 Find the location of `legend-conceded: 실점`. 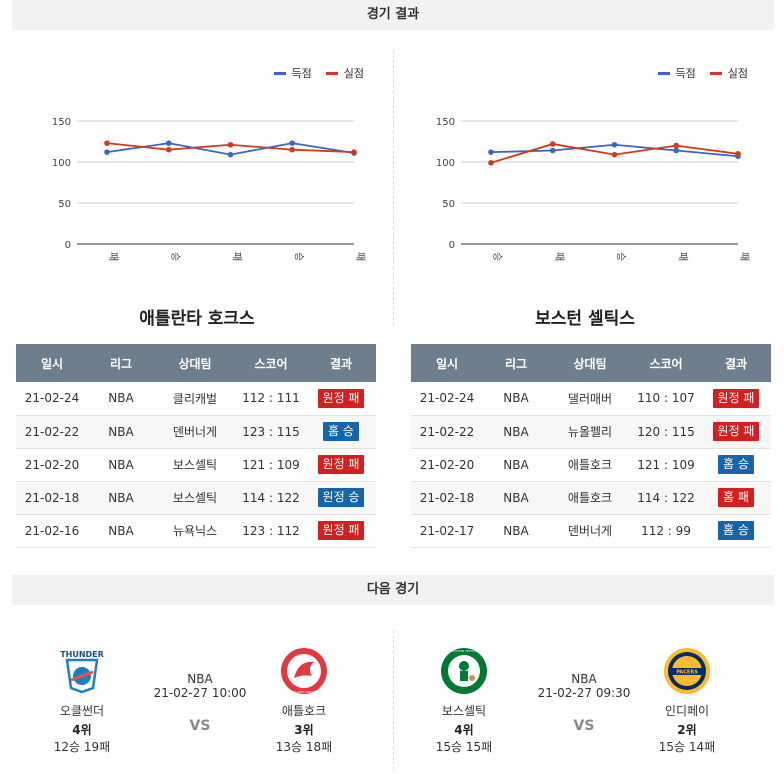

legend-conceded: 실점 is located at coordinates (344, 73).